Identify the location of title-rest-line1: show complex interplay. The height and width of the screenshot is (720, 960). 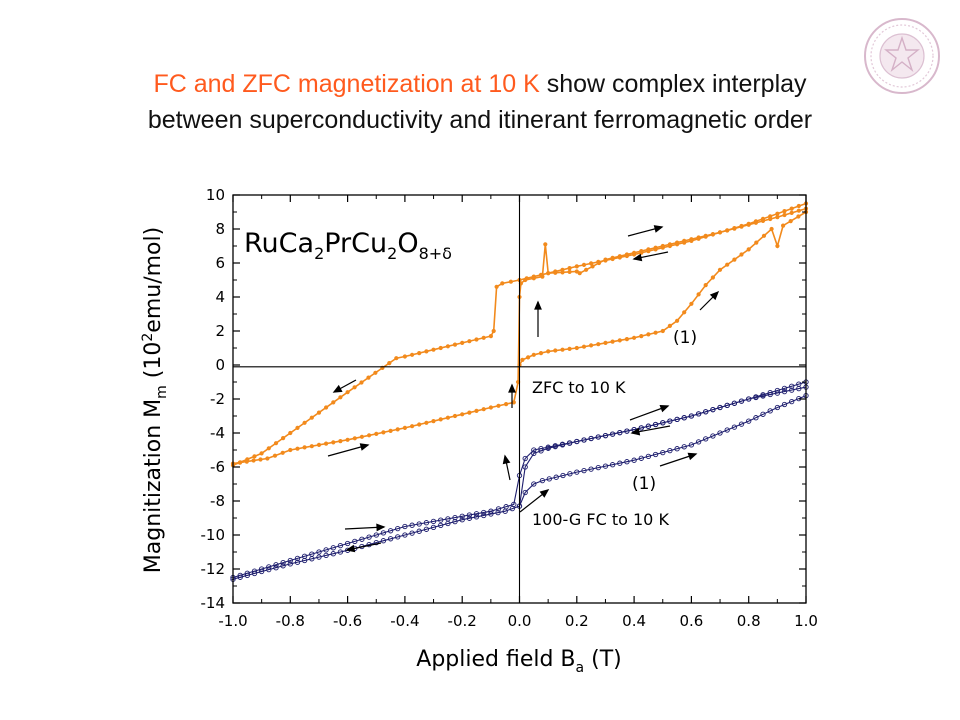
(673, 84).